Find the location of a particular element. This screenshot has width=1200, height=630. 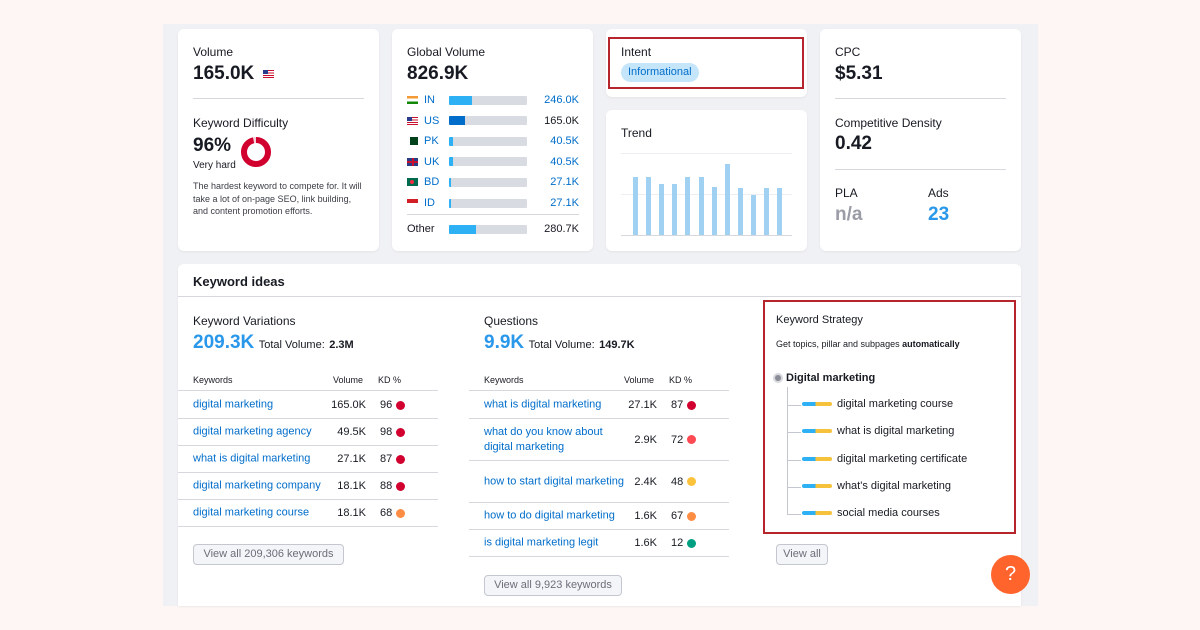

questions-count: 9.9K is located at coordinates (504, 342).